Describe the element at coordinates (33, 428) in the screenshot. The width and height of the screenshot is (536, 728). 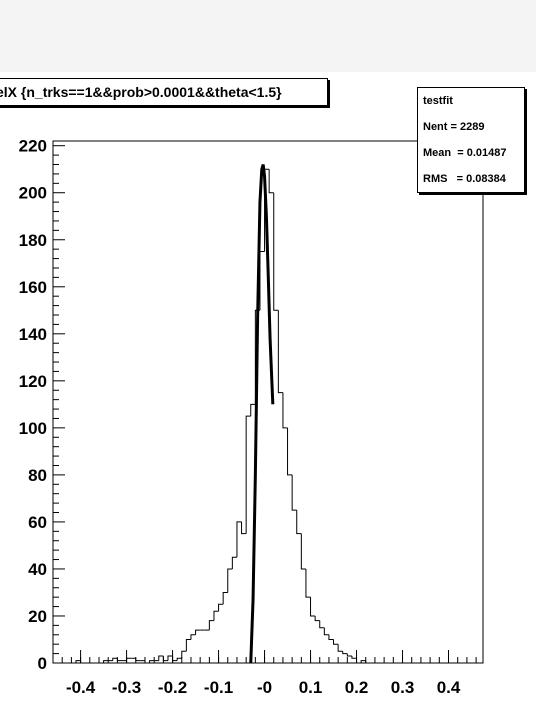
I see `y-tick-label: 100` at that location.